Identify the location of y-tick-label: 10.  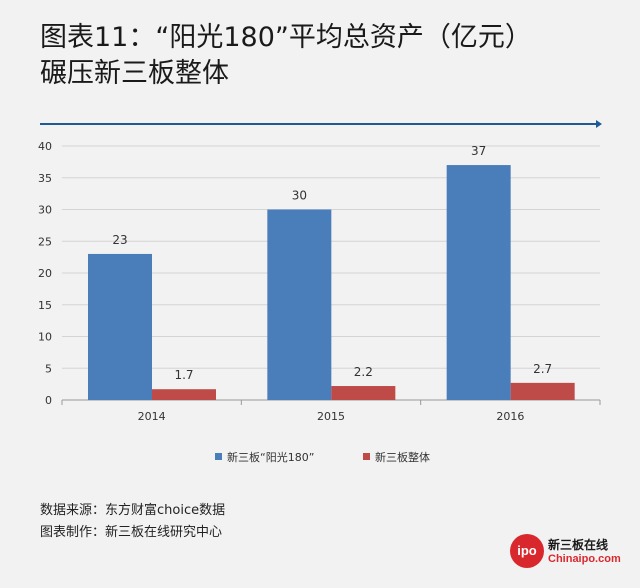
(45, 337).